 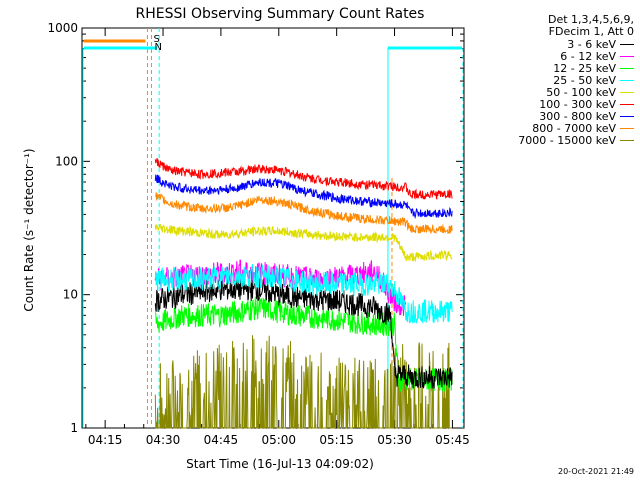 What do you see at coordinates (584, 80) in the screenshot?
I see `legend-entry-label: 25 - 50 keV` at bounding box center [584, 80].